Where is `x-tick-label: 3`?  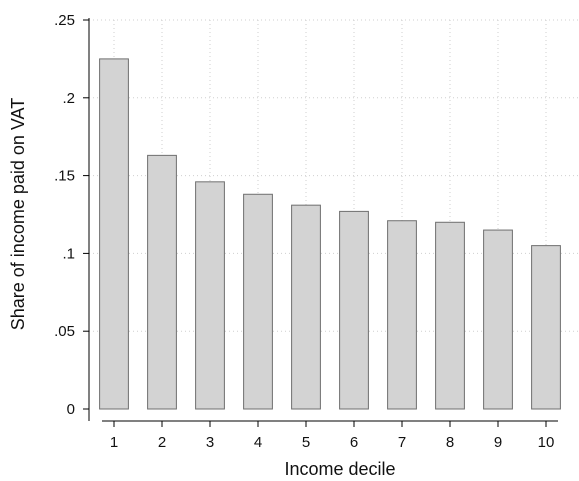 x-tick-label: 3 is located at coordinates (210, 442).